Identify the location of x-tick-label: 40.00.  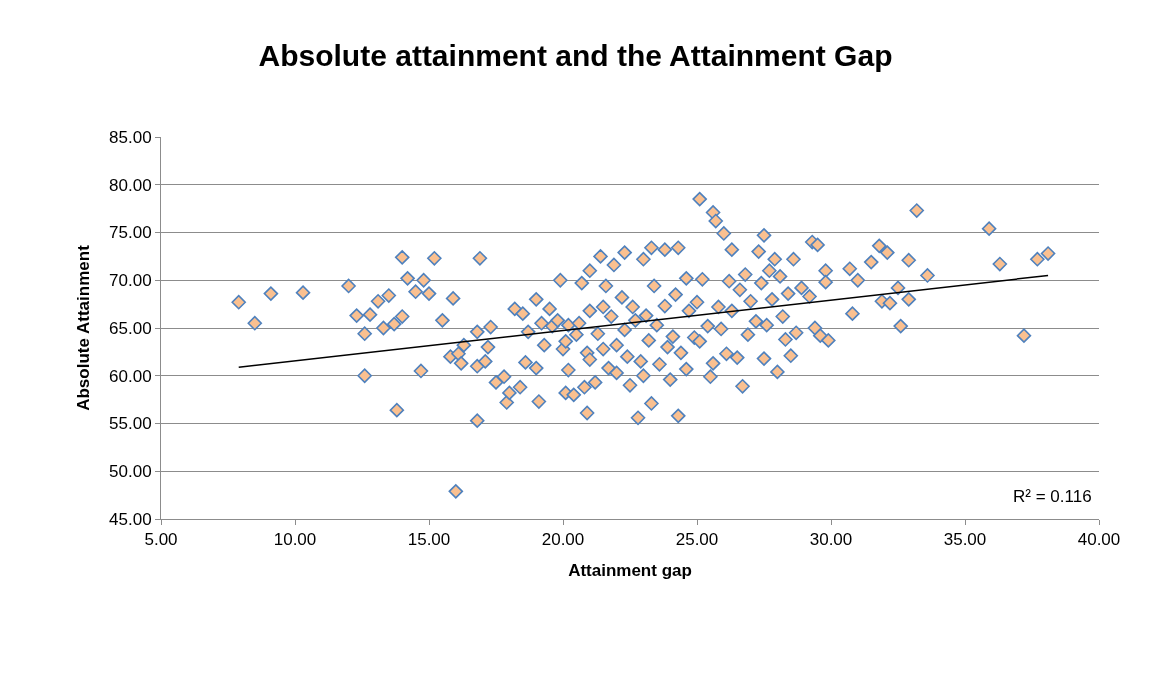
(1099, 540).